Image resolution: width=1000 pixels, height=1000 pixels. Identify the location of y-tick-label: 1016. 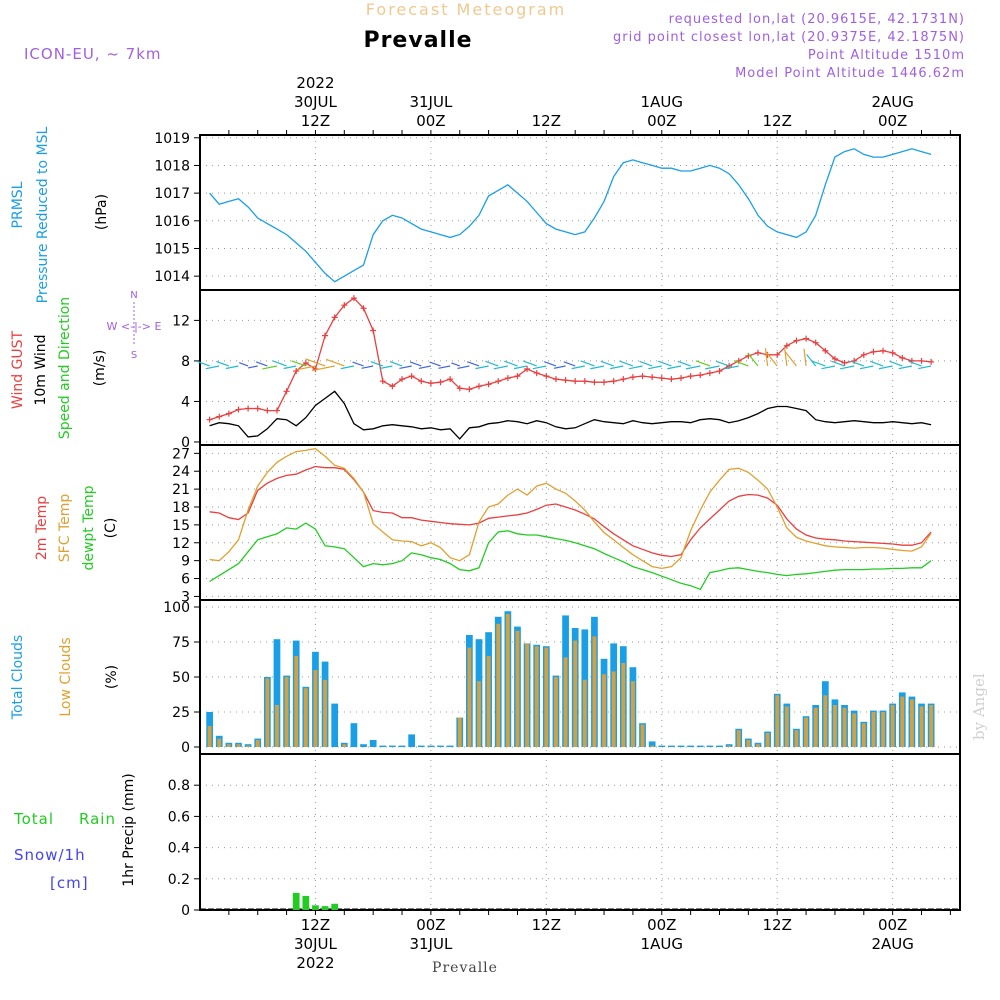
(172, 222).